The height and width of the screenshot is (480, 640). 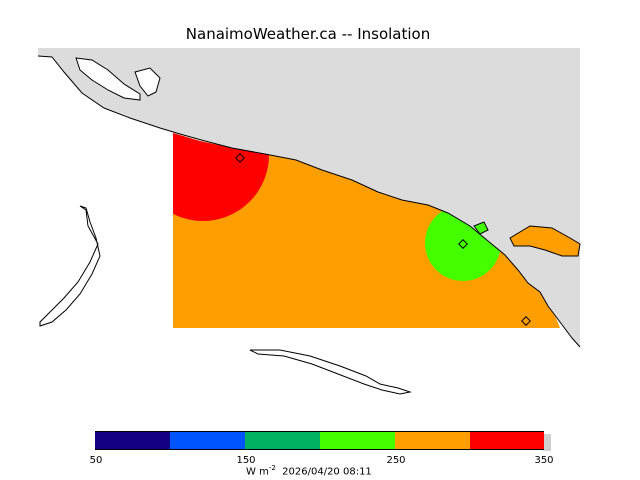 What do you see at coordinates (147, 82) in the screenshot?
I see `island-east` at bounding box center [147, 82].